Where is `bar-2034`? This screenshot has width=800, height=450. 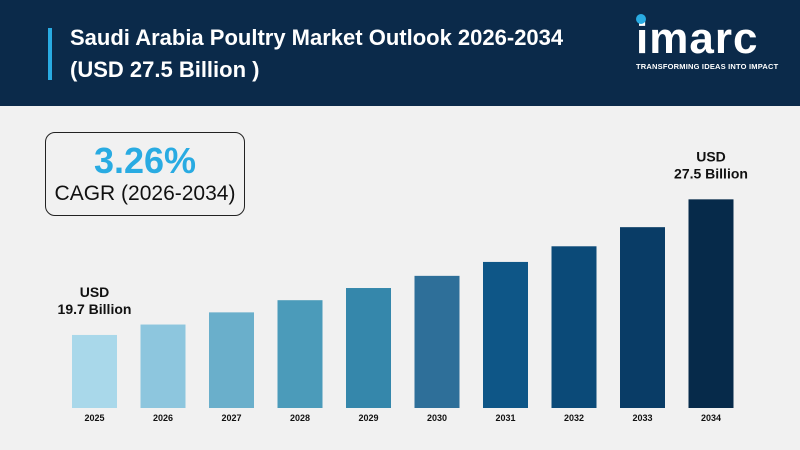 bar-2034 is located at coordinates (711, 303).